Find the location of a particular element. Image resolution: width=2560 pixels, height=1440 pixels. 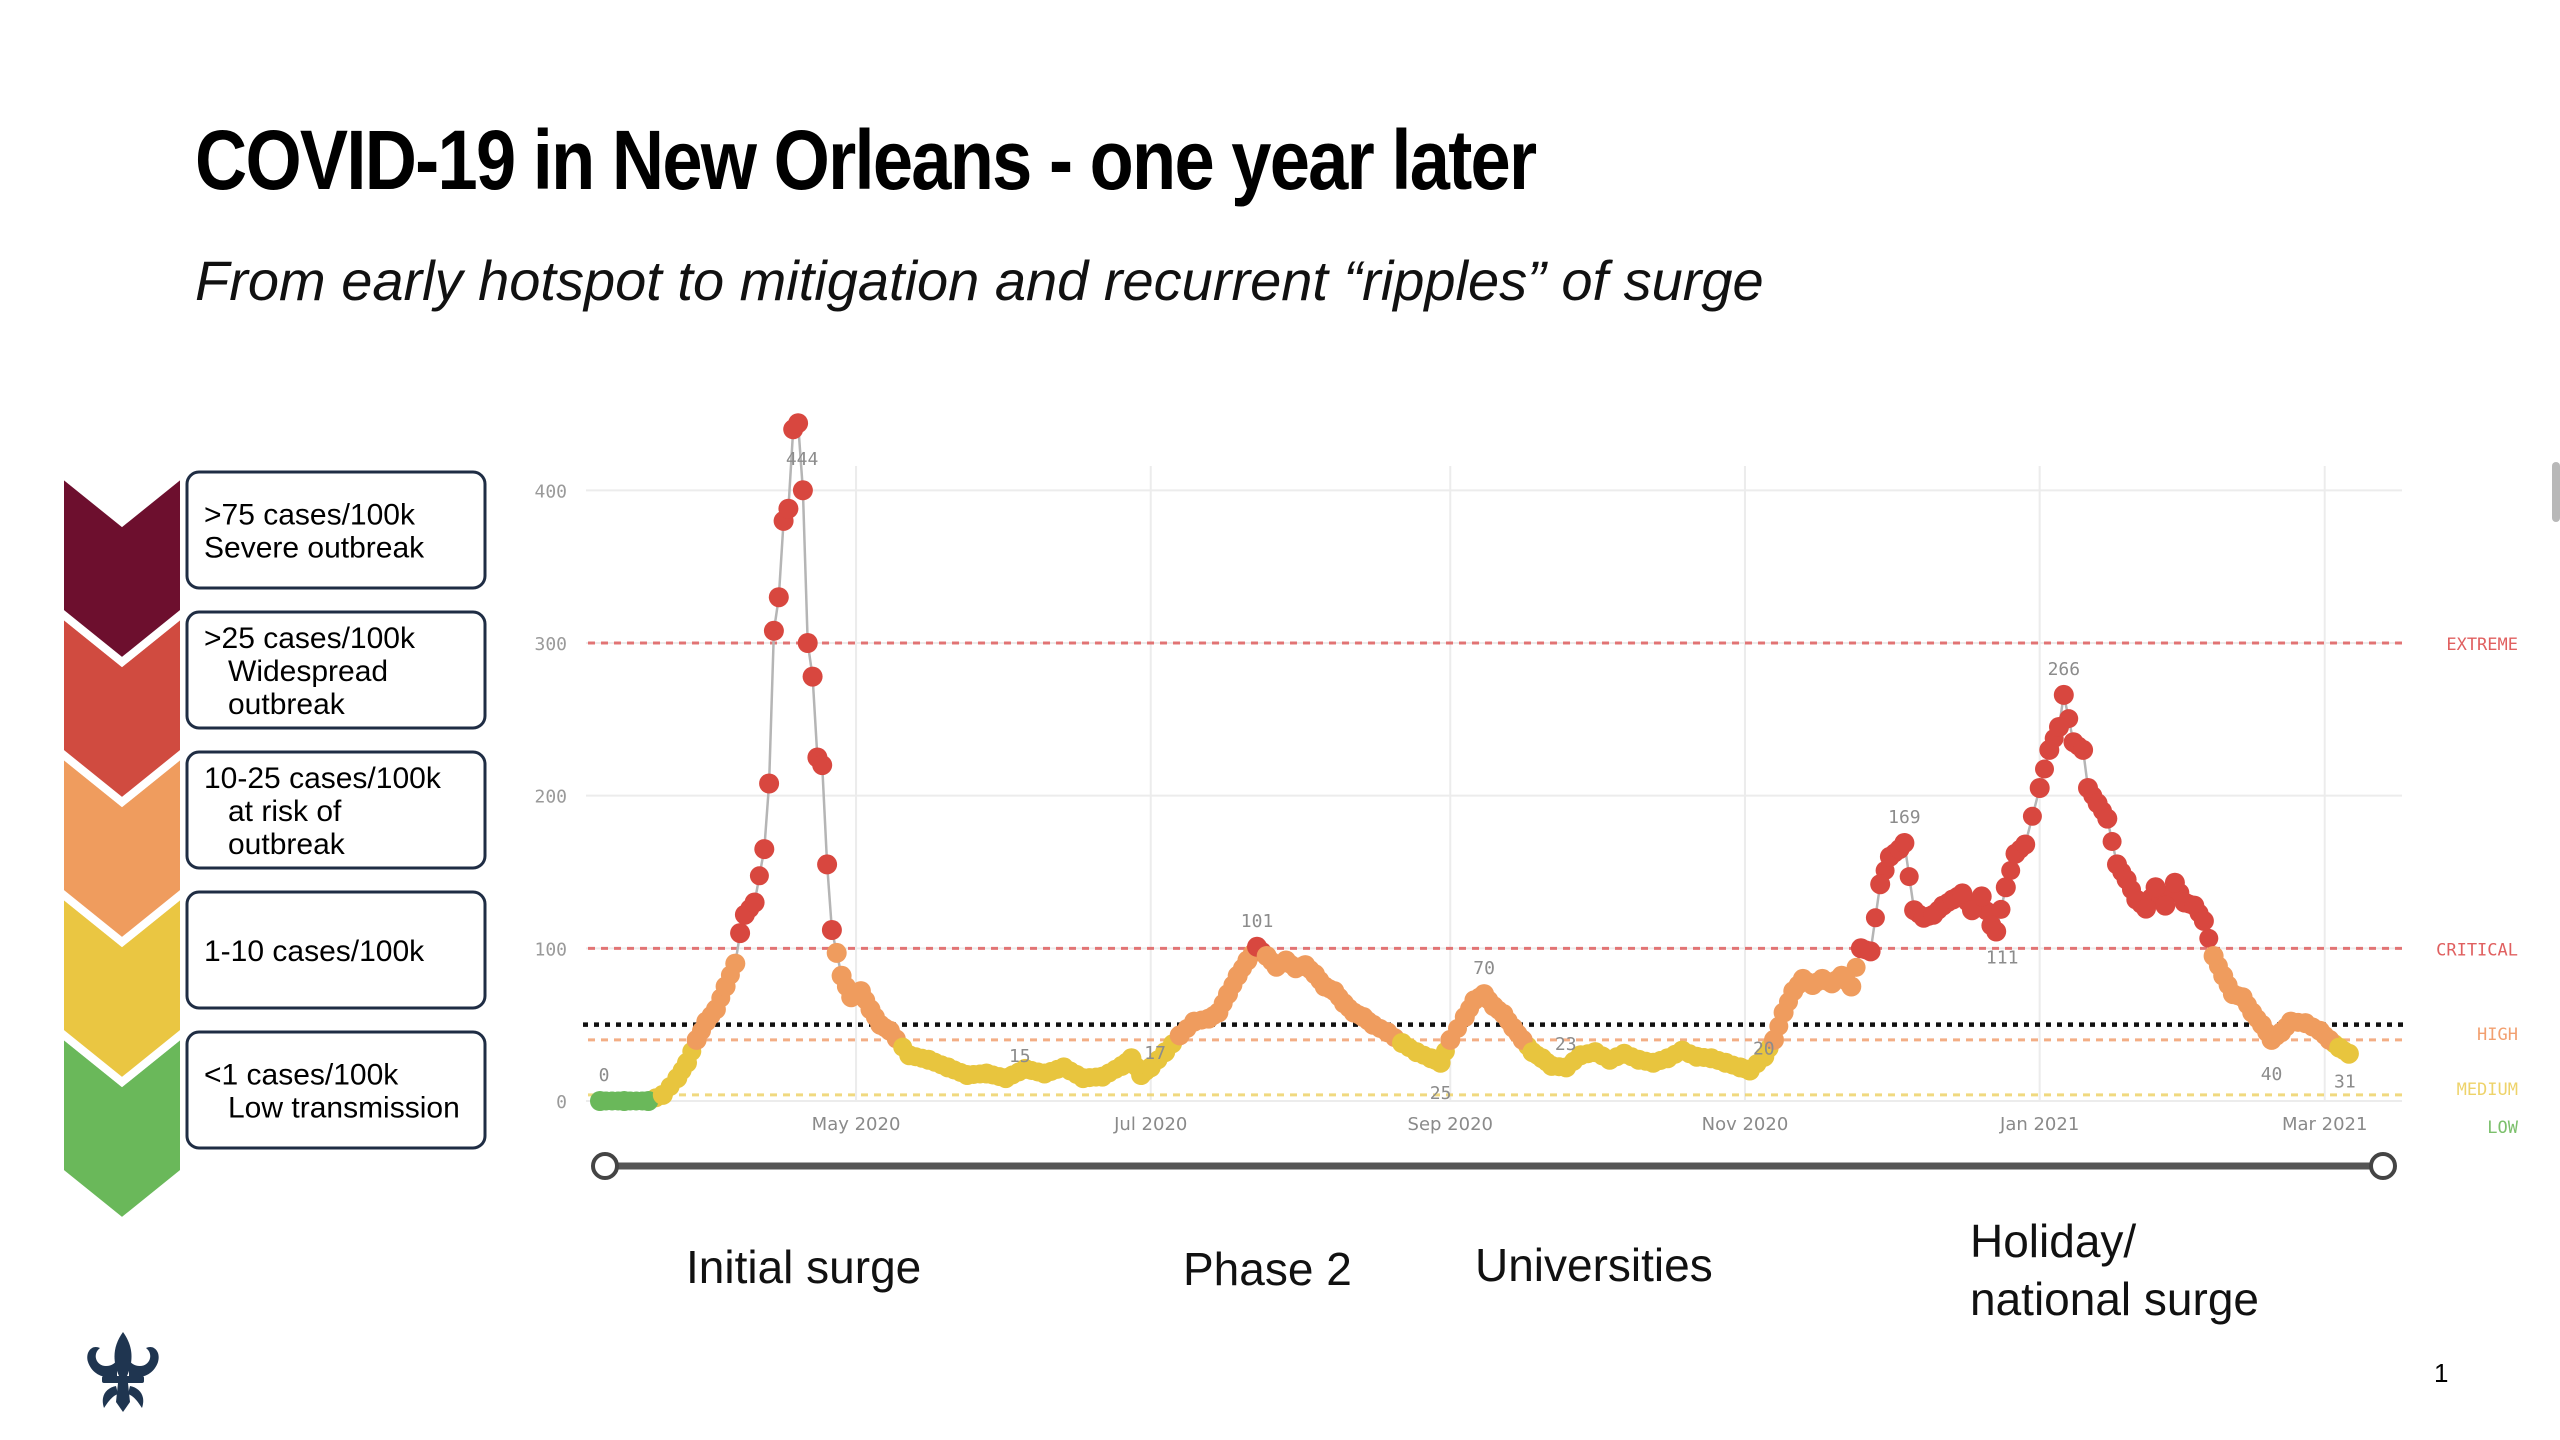

threshold-label: CRITICAL is located at coordinates (2477, 950).